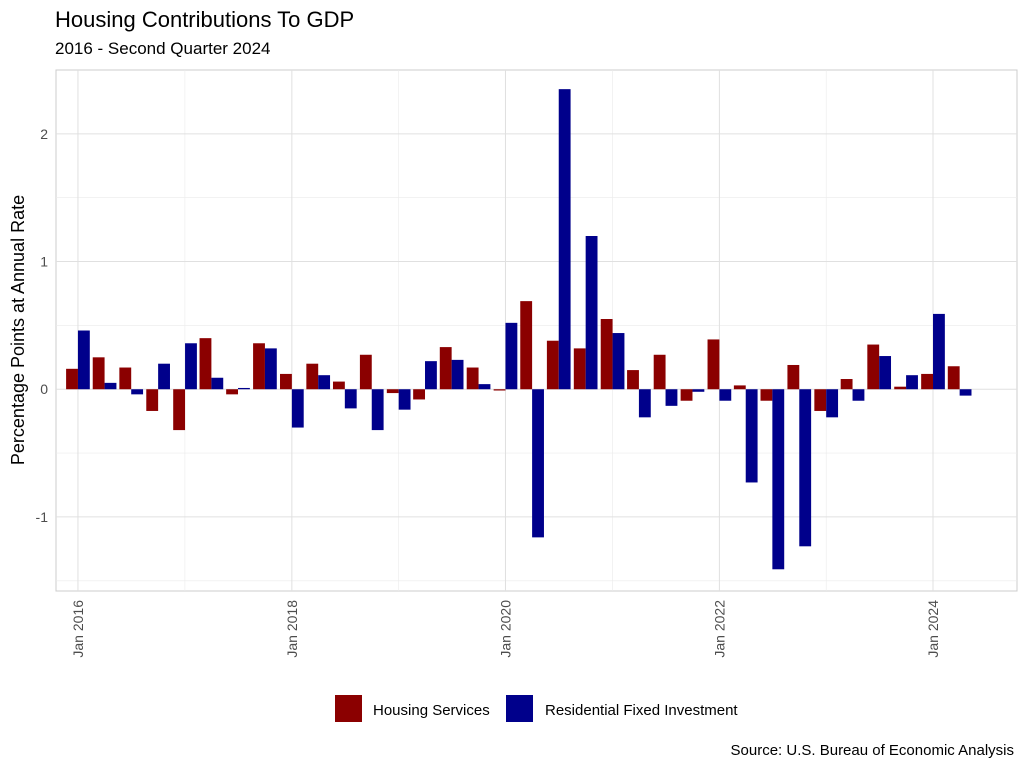 The height and width of the screenshot is (768, 1024). Describe the element at coordinates (44, 262) in the screenshot. I see `y-tick-label: 1` at that location.